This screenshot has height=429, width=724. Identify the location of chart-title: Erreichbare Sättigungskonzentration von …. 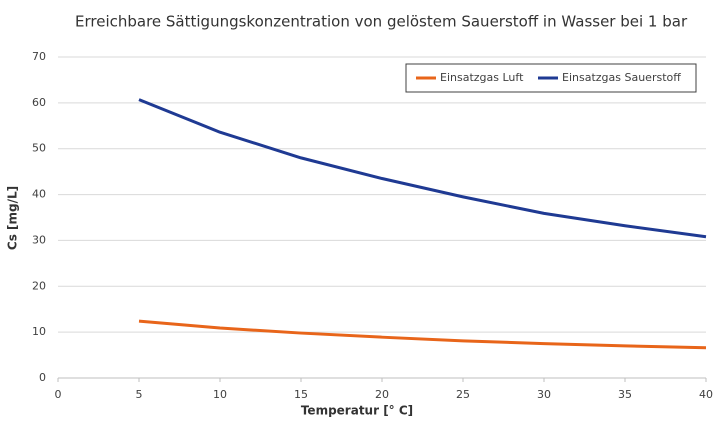
(381, 22).